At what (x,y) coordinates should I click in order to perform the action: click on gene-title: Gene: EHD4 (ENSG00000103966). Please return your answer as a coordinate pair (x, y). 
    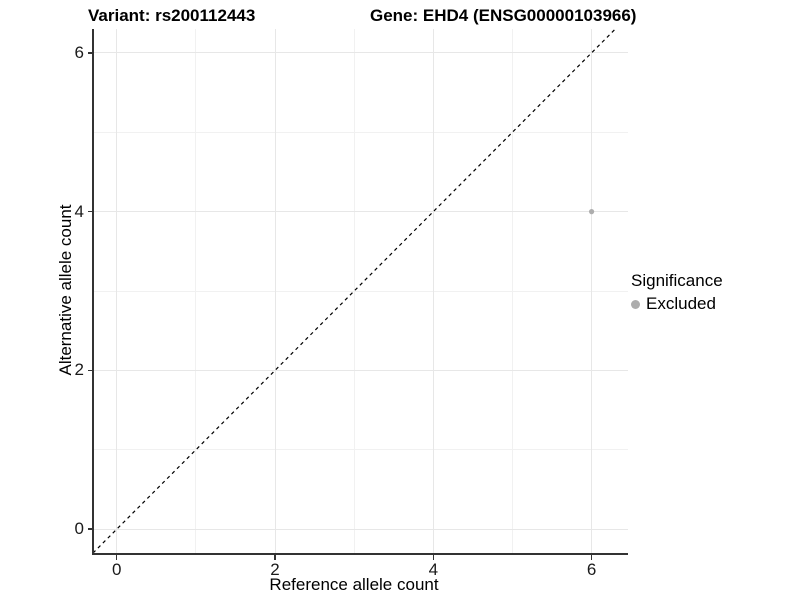
    Looking at the image, I should click on (503, 15).